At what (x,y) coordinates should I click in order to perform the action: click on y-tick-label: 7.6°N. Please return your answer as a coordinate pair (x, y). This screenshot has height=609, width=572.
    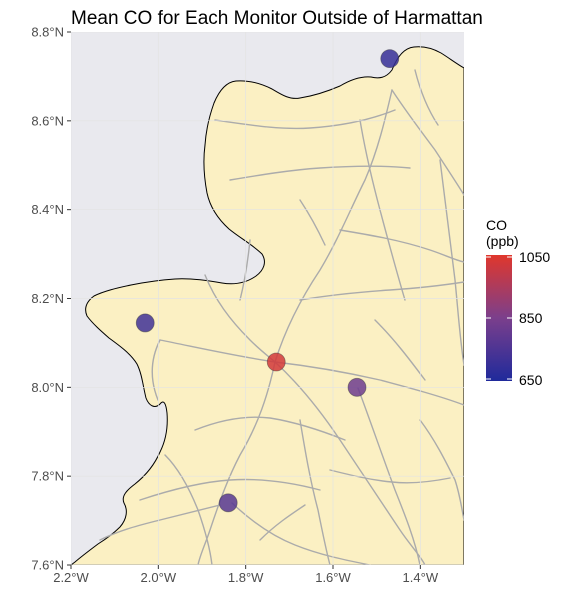
    Looking at the image, I should click on (47, 565).